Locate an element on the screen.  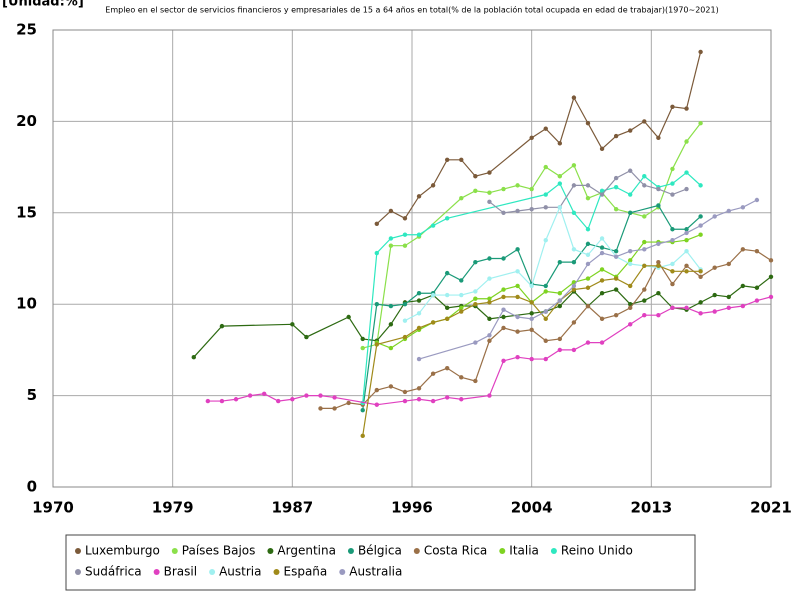
legend-label: Reino Unido is located at coordinates (597, 551).